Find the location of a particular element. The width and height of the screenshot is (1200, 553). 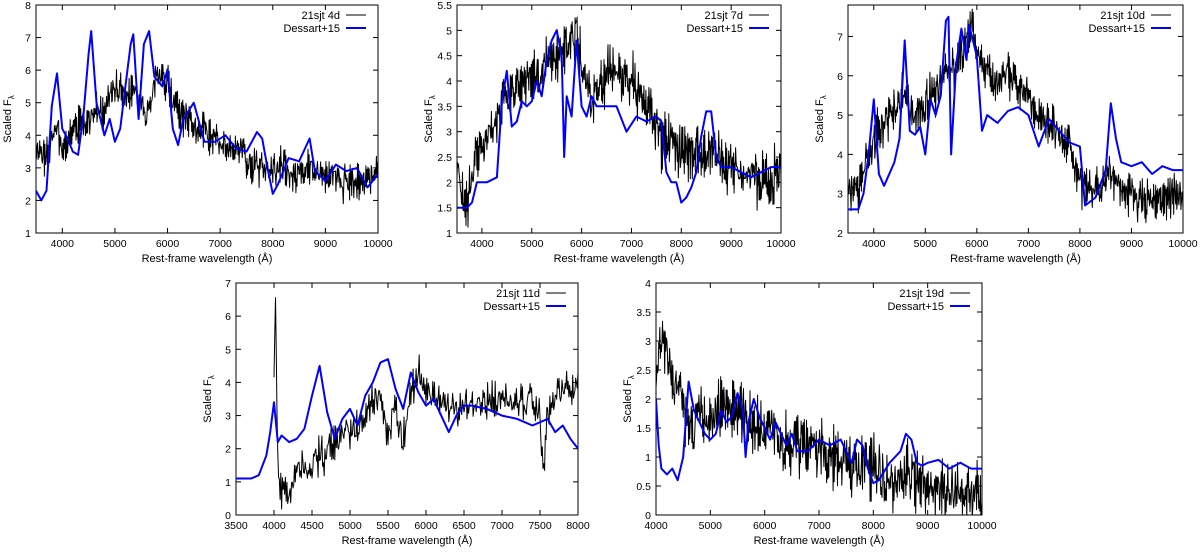

legend-label: 21sjt 7d is located at coordinates (723, 16).